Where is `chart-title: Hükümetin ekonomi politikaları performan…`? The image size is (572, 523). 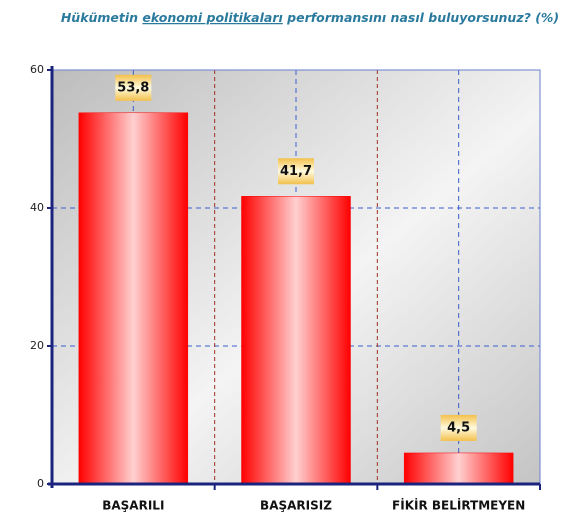
chart-title: Hükümetin ekonomi politikaları performan… is located at coordinates (310, 17).